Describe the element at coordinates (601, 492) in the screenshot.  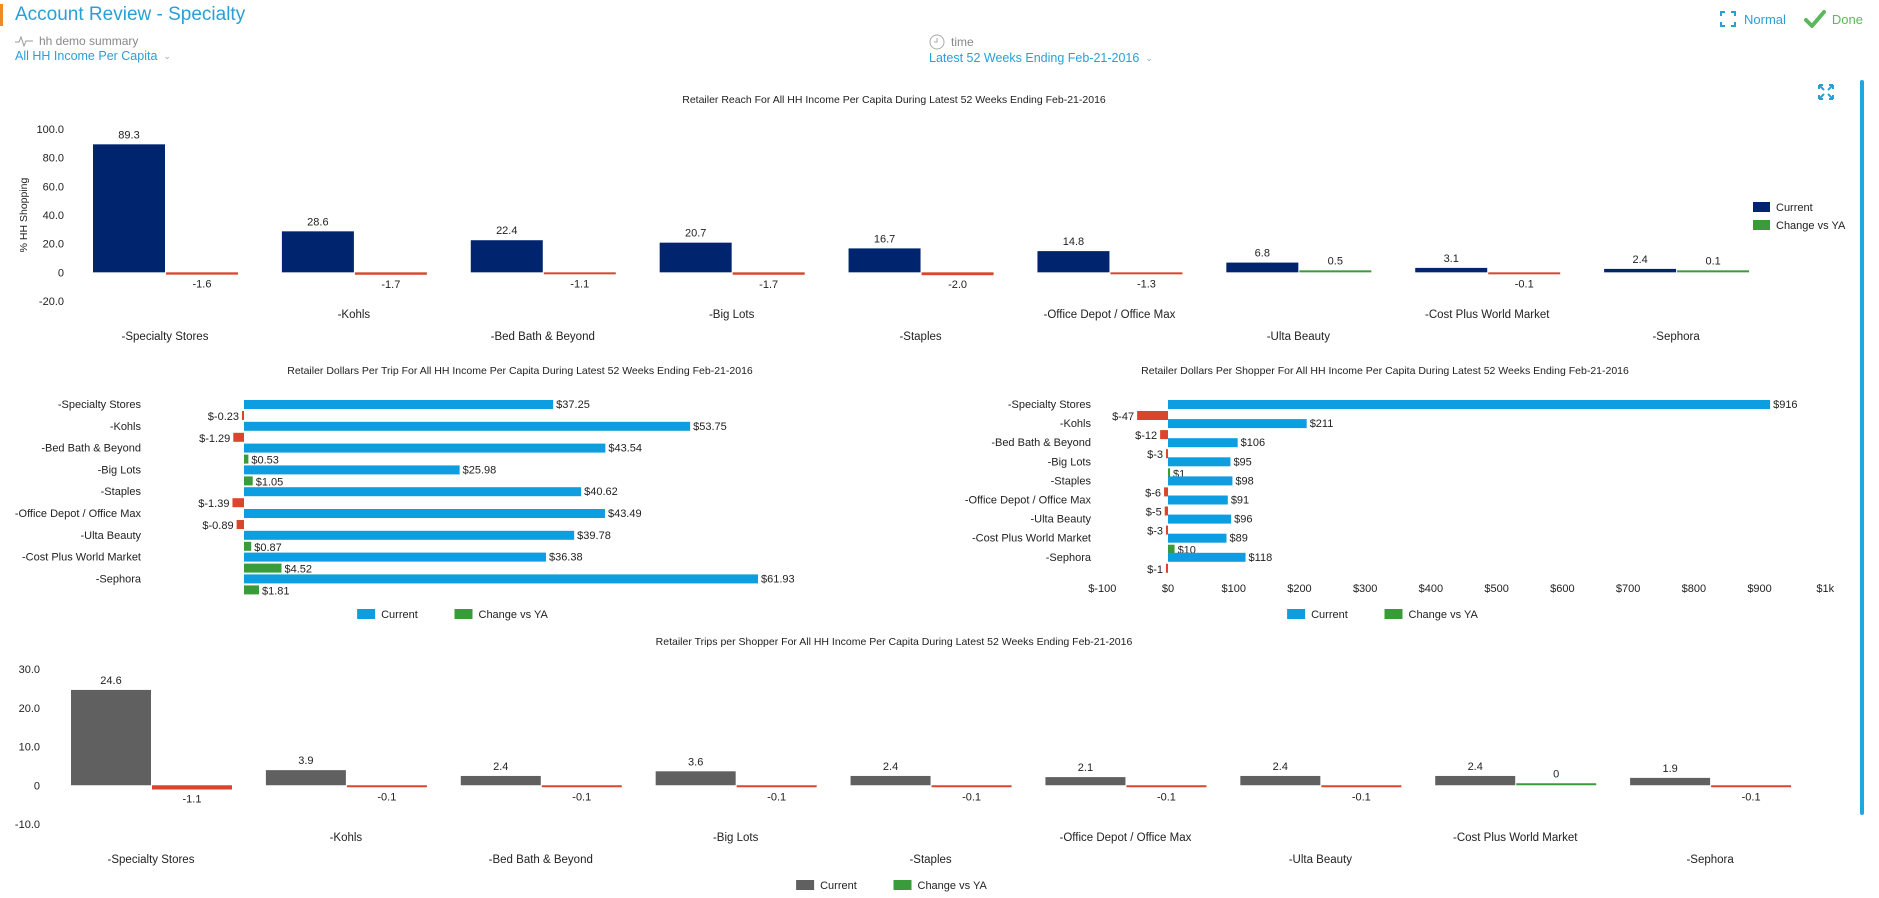
I see `data-label-current: $40.62` at that location.